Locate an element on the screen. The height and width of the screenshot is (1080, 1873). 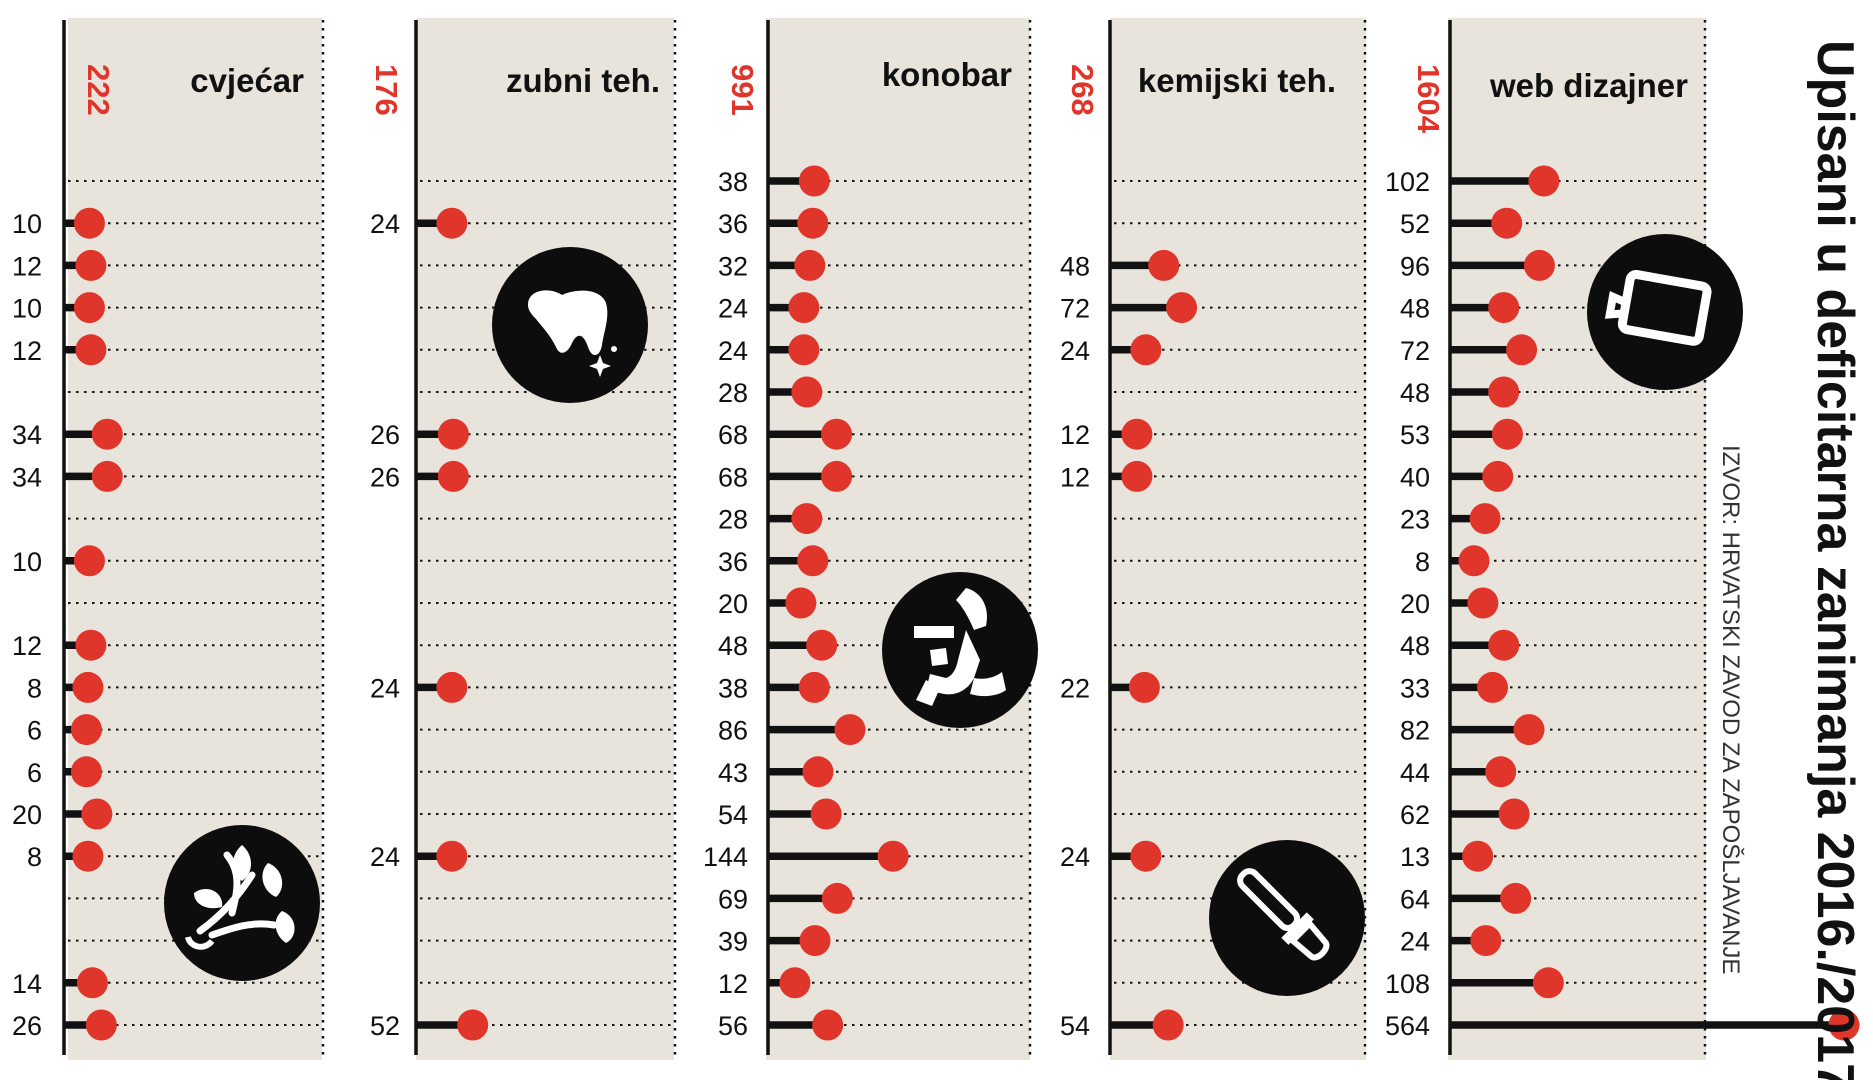
monitor-icon is located at coordinates (1665, 312).